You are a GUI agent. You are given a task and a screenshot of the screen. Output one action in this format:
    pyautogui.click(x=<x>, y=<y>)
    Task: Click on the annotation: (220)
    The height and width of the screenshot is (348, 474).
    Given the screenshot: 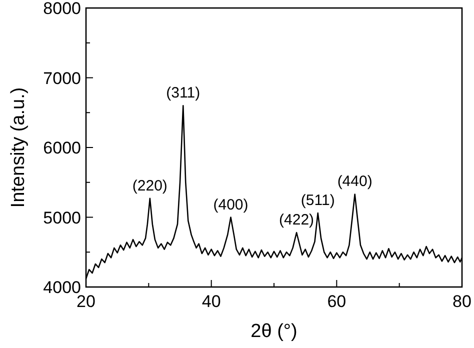 What is the action you would take?
    pyautogui.click(x=150, y=185)
    